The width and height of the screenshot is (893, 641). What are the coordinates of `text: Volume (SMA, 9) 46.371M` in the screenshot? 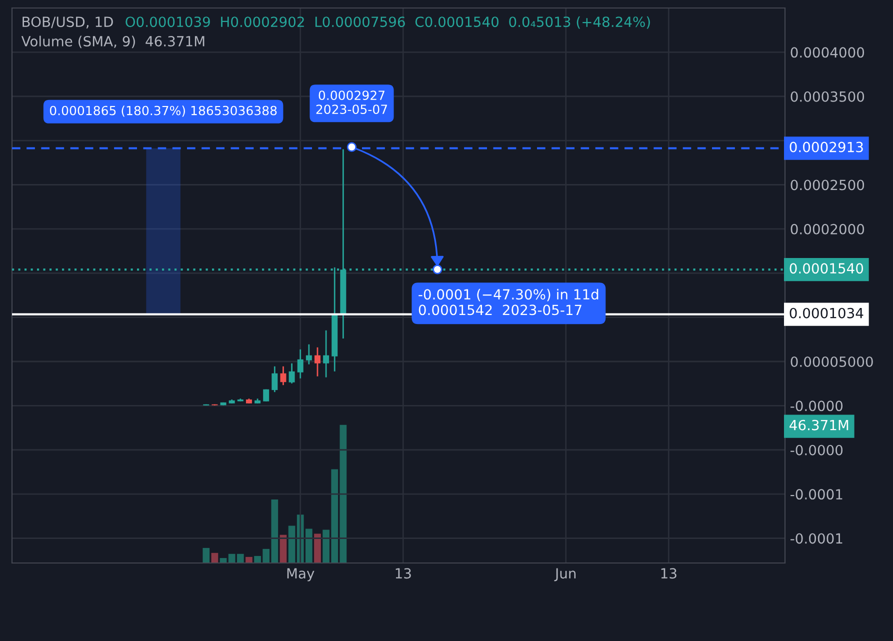 It's located at (112, 42).